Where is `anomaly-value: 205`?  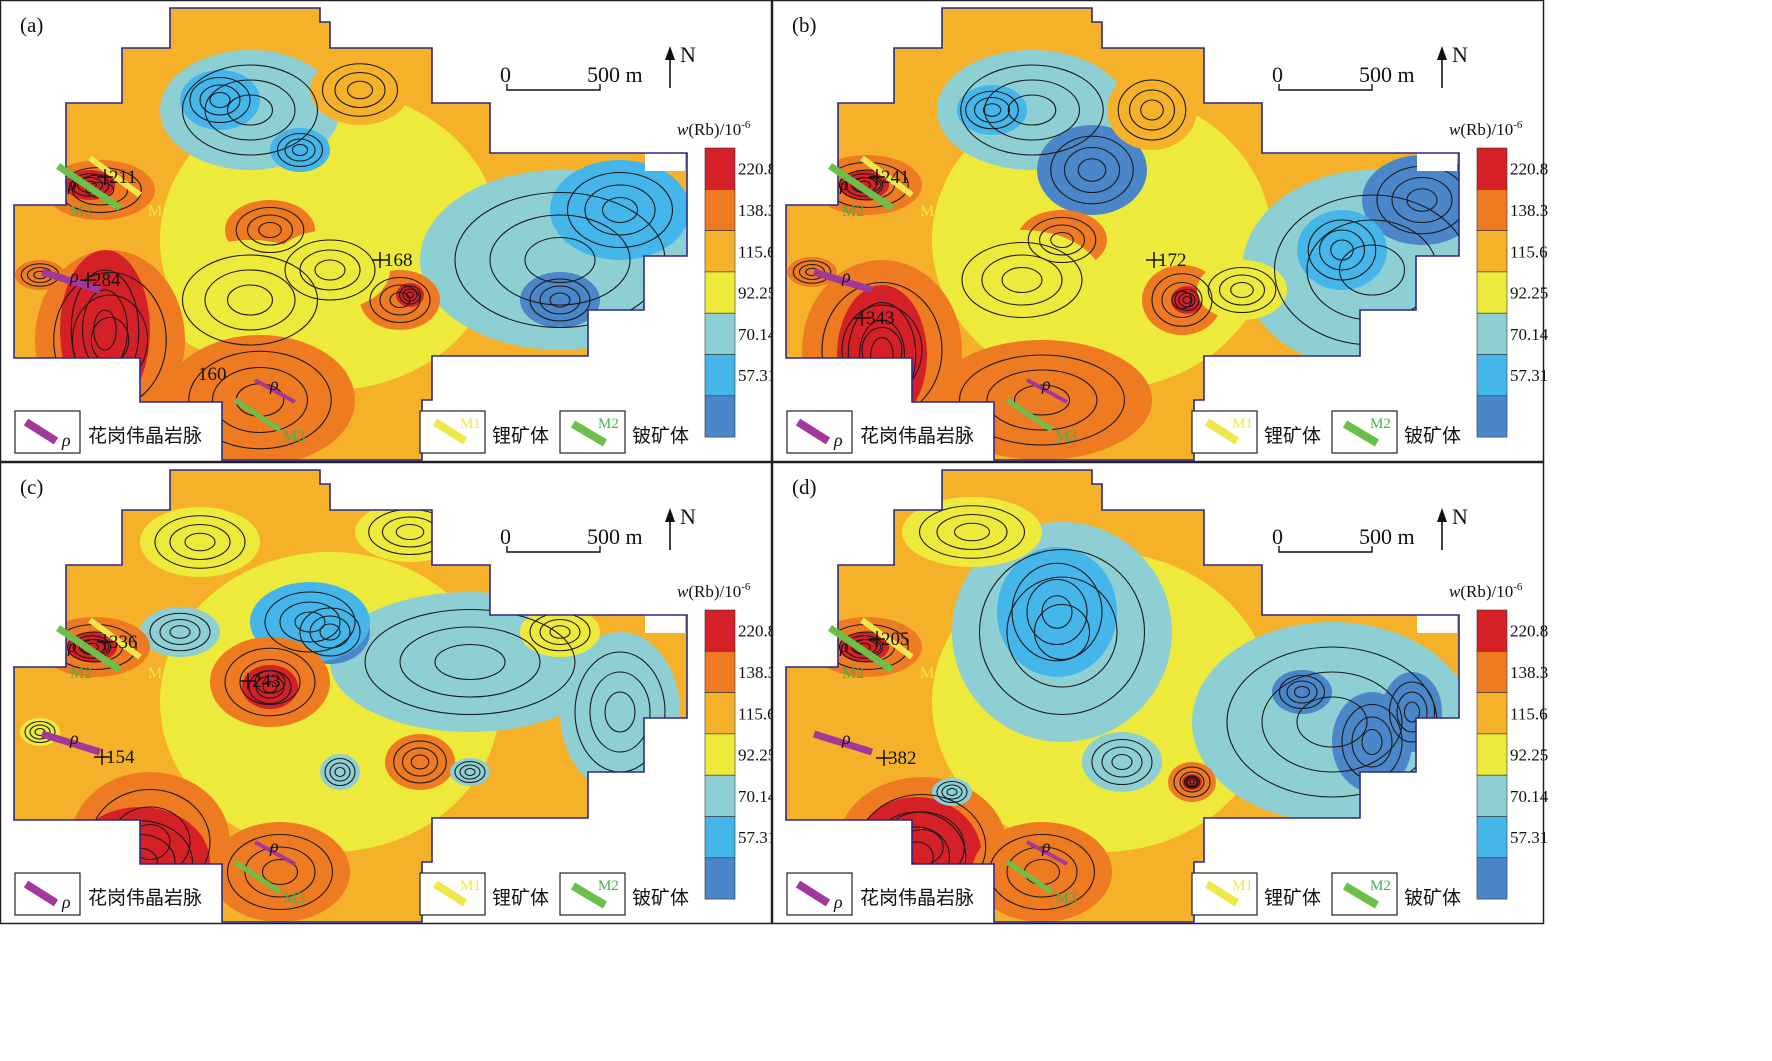
anomaly-value: 205 is located at coordinates (895, 639).